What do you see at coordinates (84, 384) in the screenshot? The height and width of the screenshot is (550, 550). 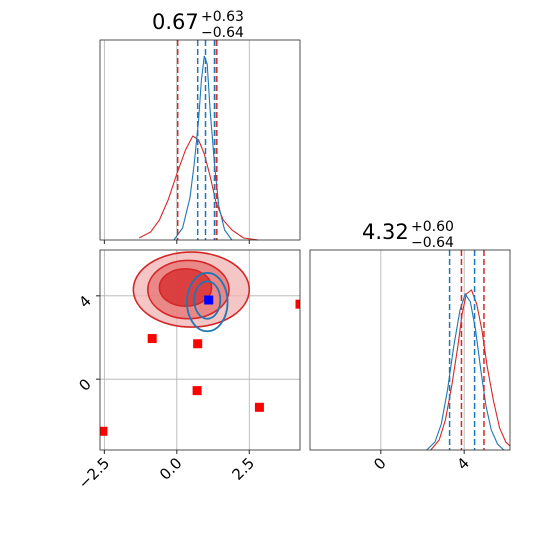 I see `joint-ytick-label-0: 0` at bounding box center [84, 384].